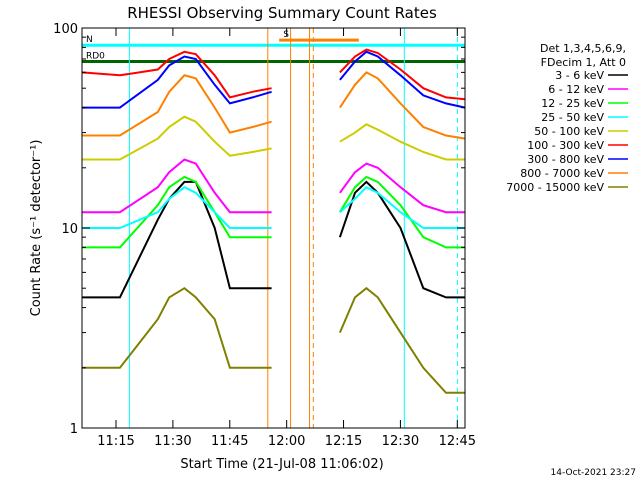 The image size is (640, 480). Describe the element at coordinates (65, 29) in the screenshot. I see `y-tick-label-2: 100` at that location.